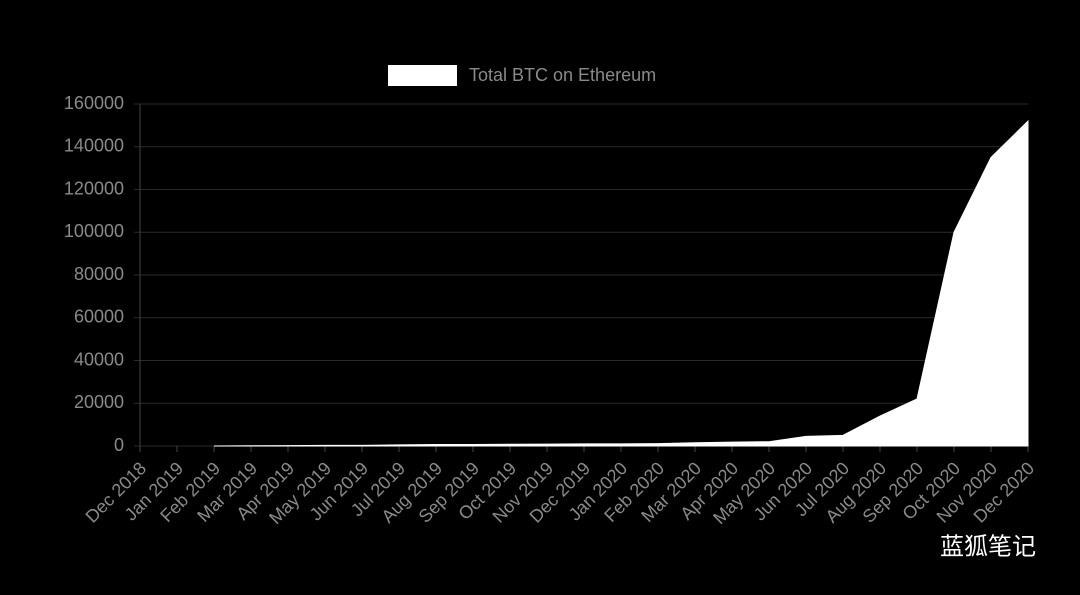  What do you see at coordinates (99, 274) in the screenshot?
I see `y-tick-label: 80000` at bounding box center [99, 274].